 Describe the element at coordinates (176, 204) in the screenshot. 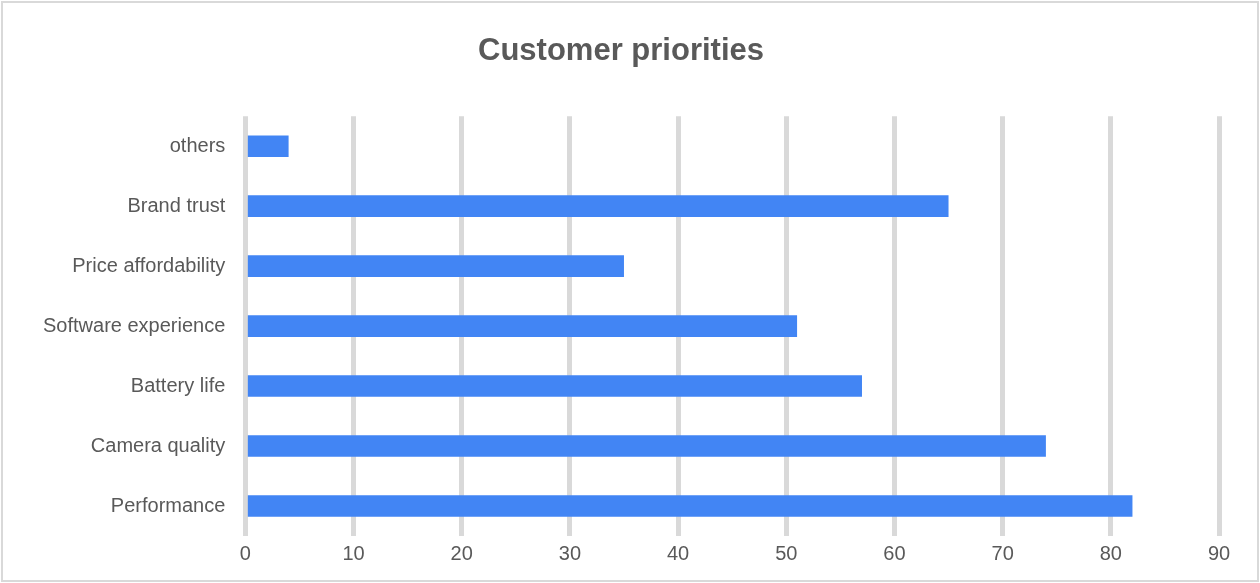

I see `y-tick-label: Brand trust` at that location.